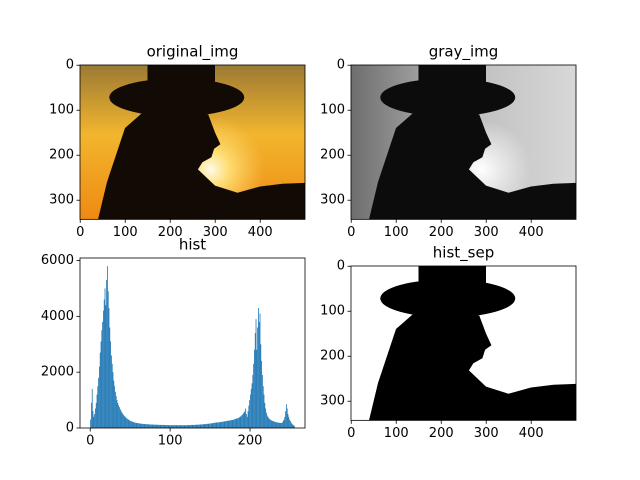 The width and height of the screenshot is (640, 480). I want to click on y-tick-label: 4000, so click(57, 316).